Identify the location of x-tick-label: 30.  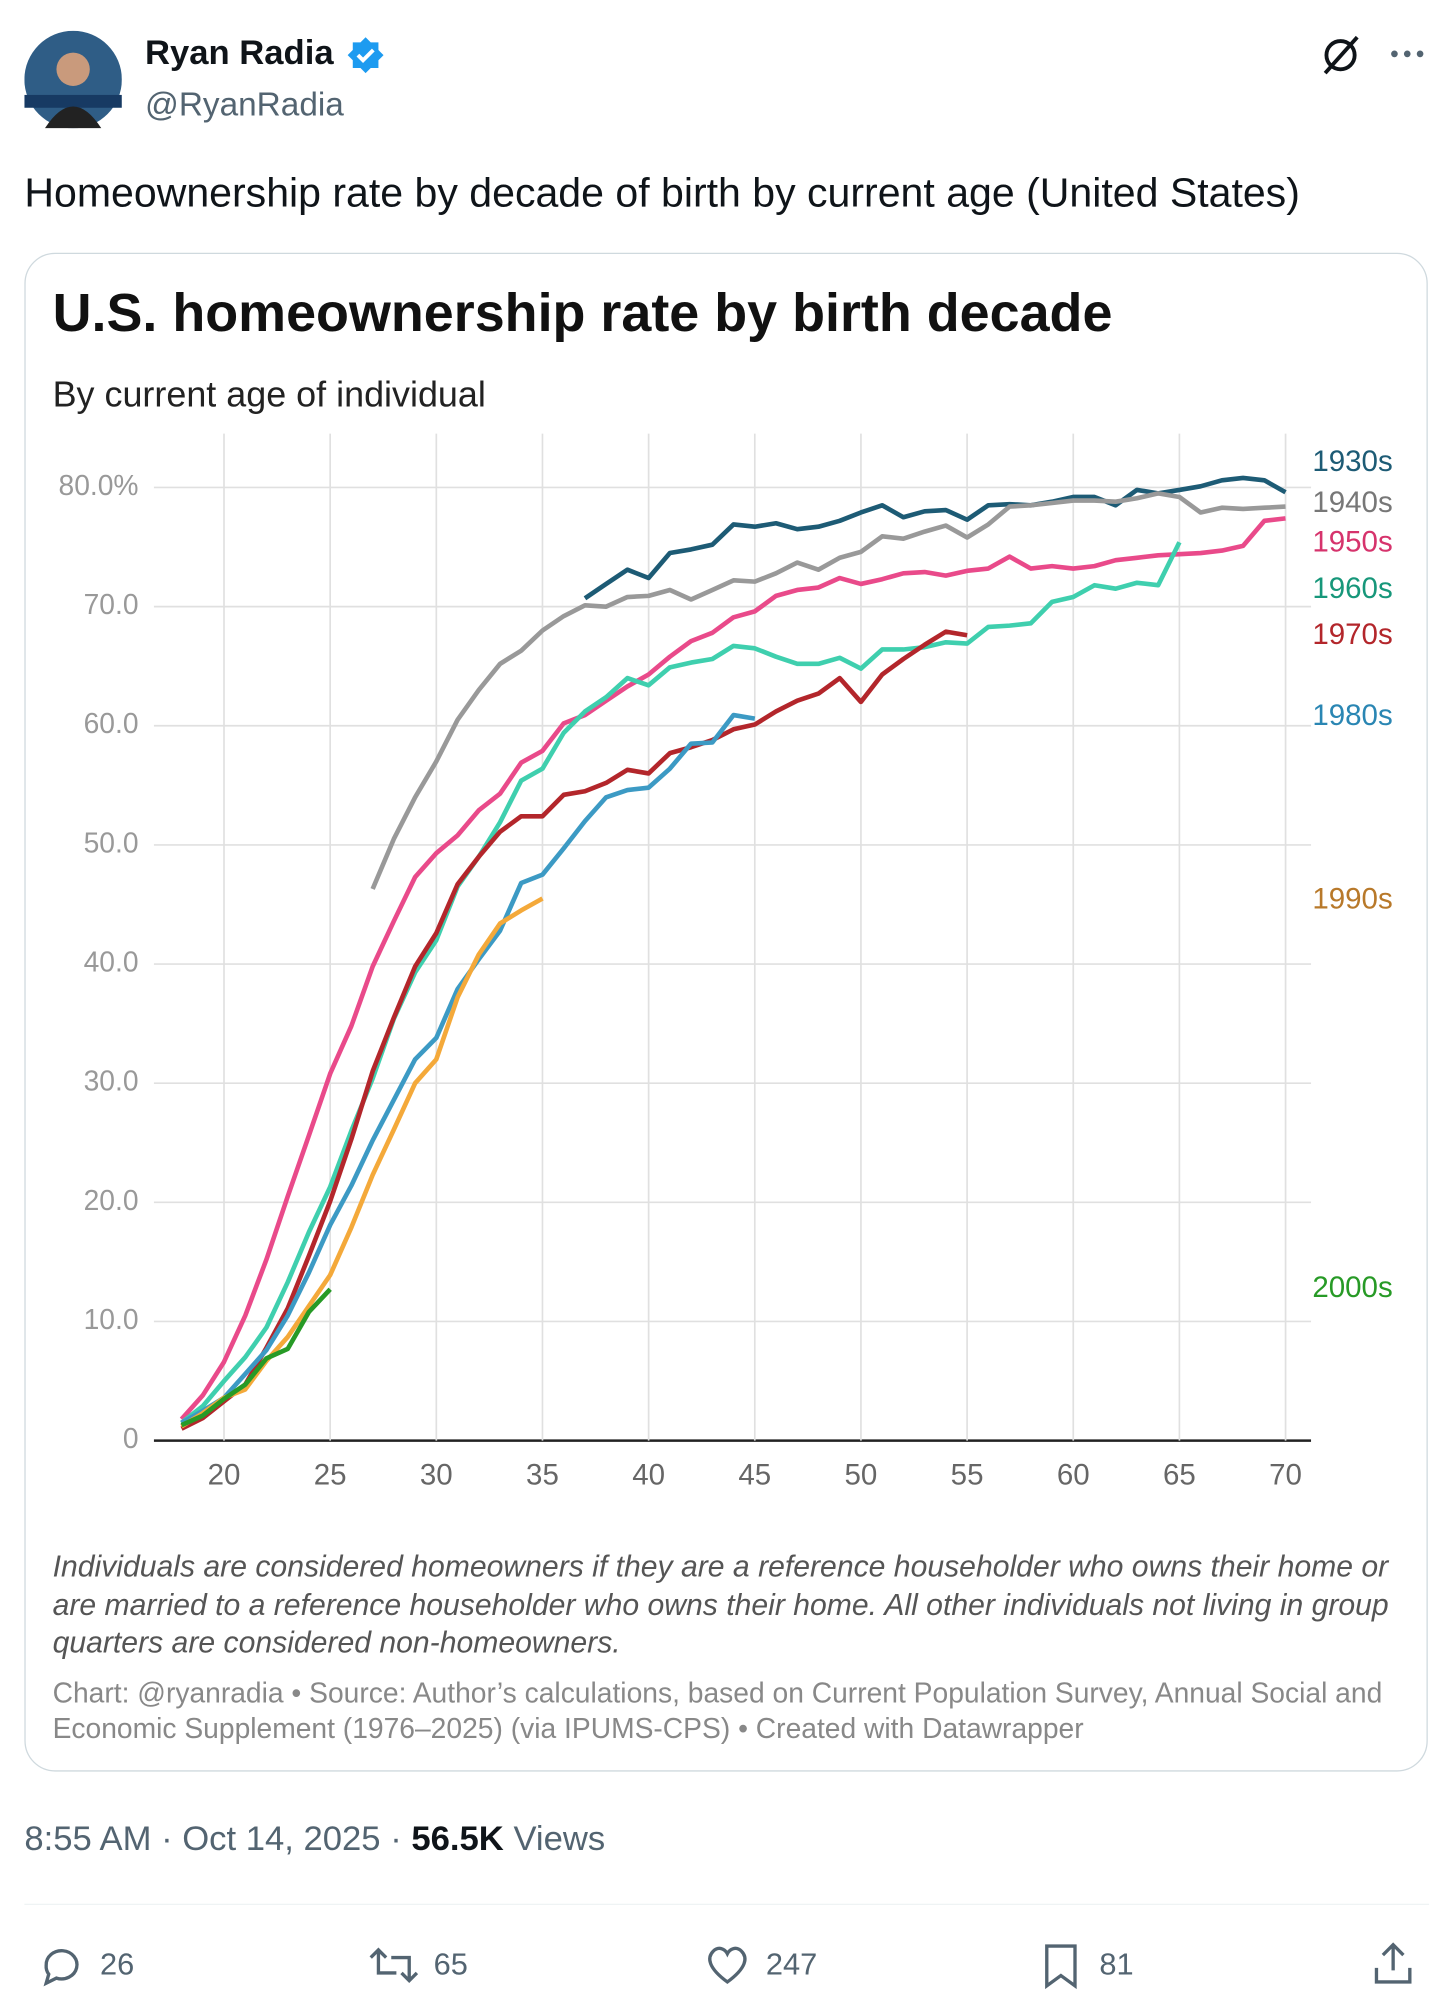
(436, 1474).